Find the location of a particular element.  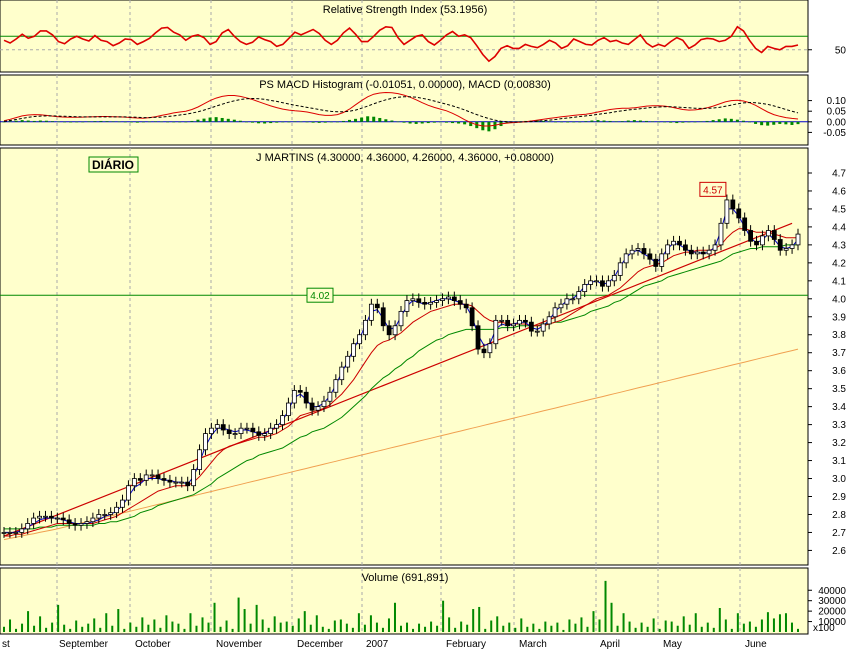

x-axis-label: October is located at coordinates (153, 644).